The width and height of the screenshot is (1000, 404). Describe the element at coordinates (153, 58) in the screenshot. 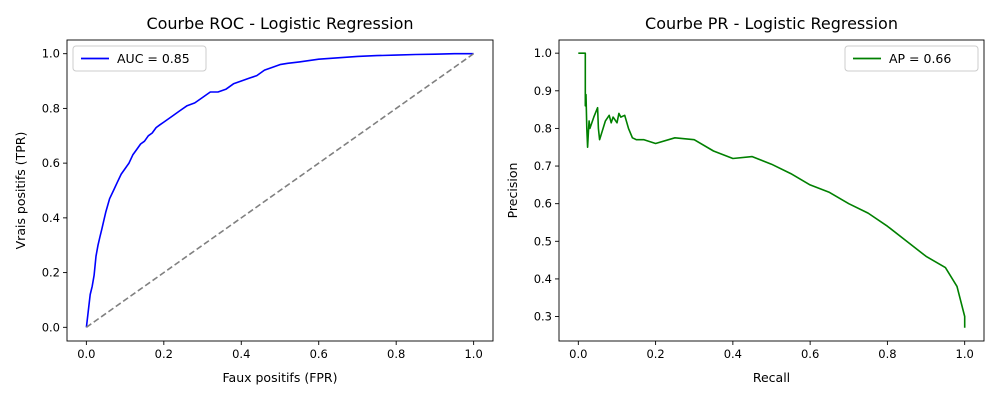

I see `legend-label: AUC = 0.85` at that location.